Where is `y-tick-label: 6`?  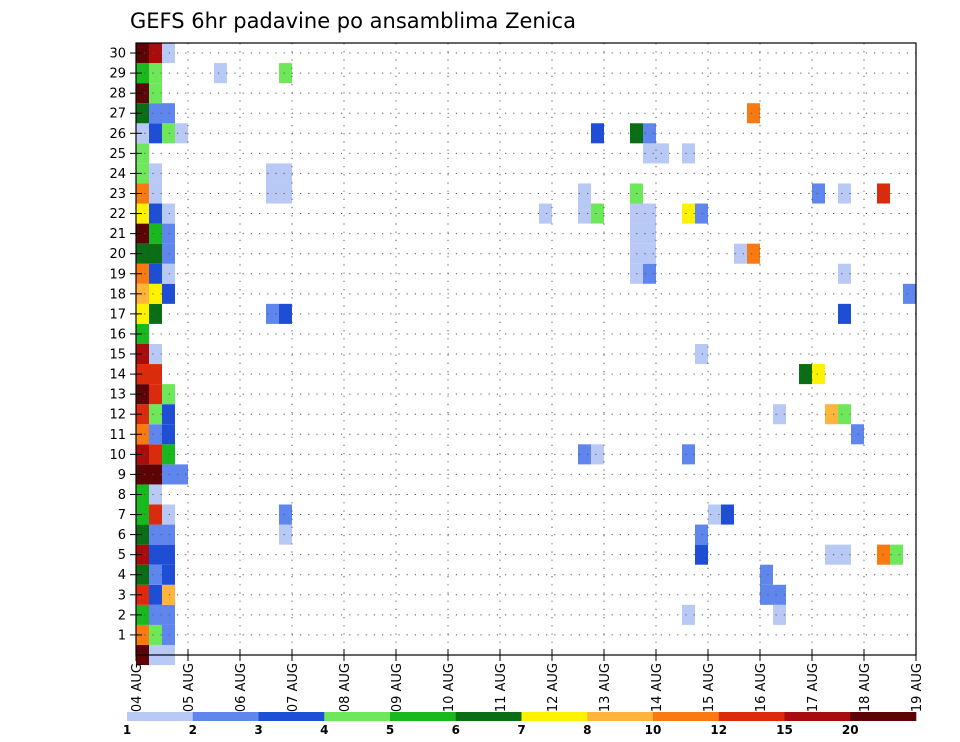 y-tick-label: 6 is located at coordinates (122, 535).